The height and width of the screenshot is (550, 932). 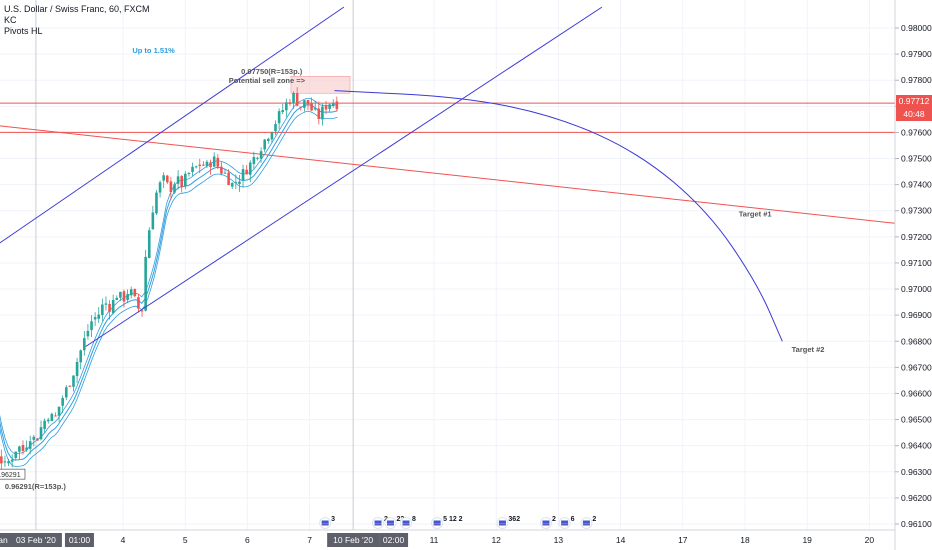 I want to click on annotation-label: 0.96291(R=153p.), so click(x=36, y=486).